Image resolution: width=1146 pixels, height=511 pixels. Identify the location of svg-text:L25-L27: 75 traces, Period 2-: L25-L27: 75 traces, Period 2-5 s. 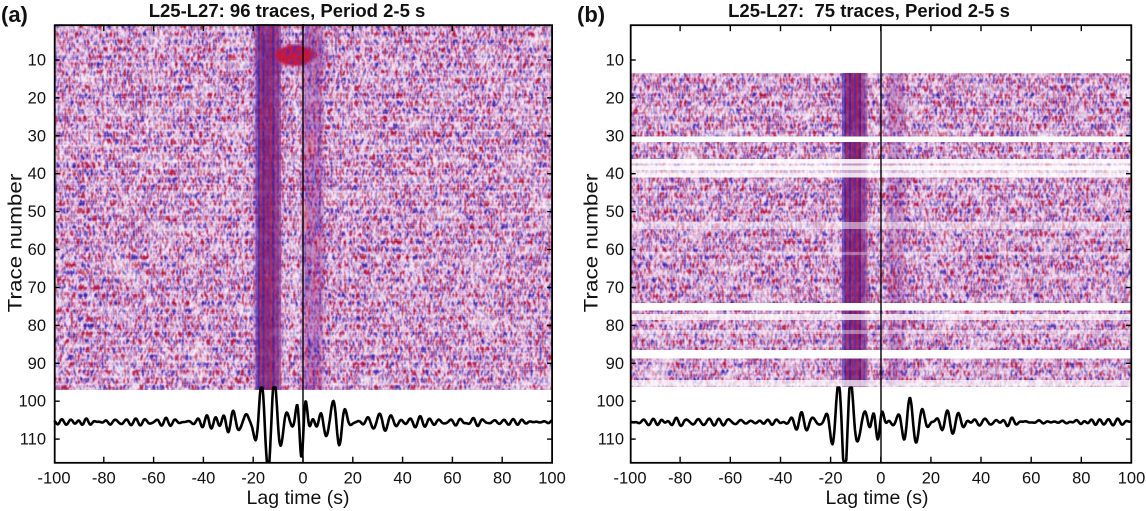
(869, 10).